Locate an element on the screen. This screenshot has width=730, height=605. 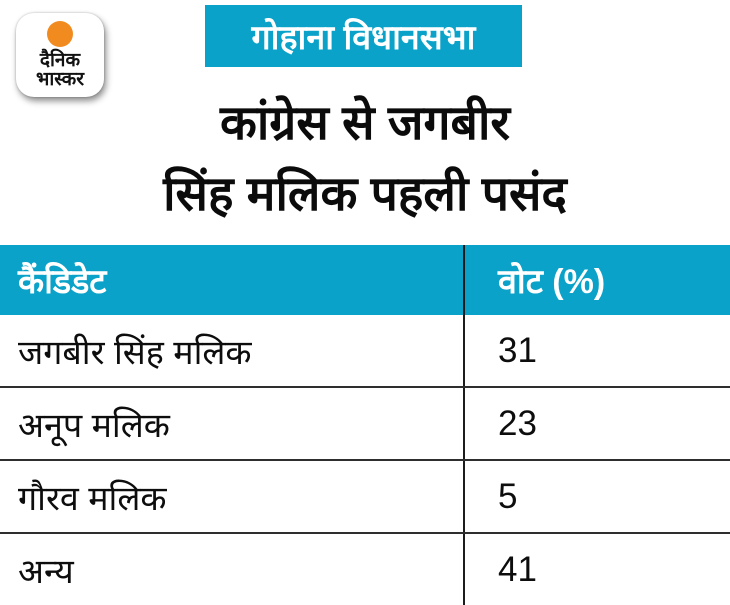
table-row: अनूप मलिक 23 is located at coordinates (365, 422).